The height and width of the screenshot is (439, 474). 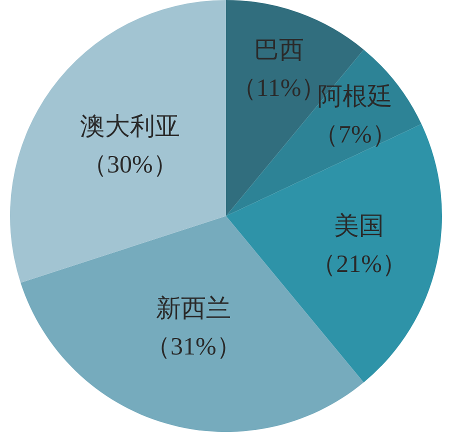 What do you see at coordinates (130, 165) in the screenshot?
I see `data-label: （30%）` at bounding box center [130, 165].